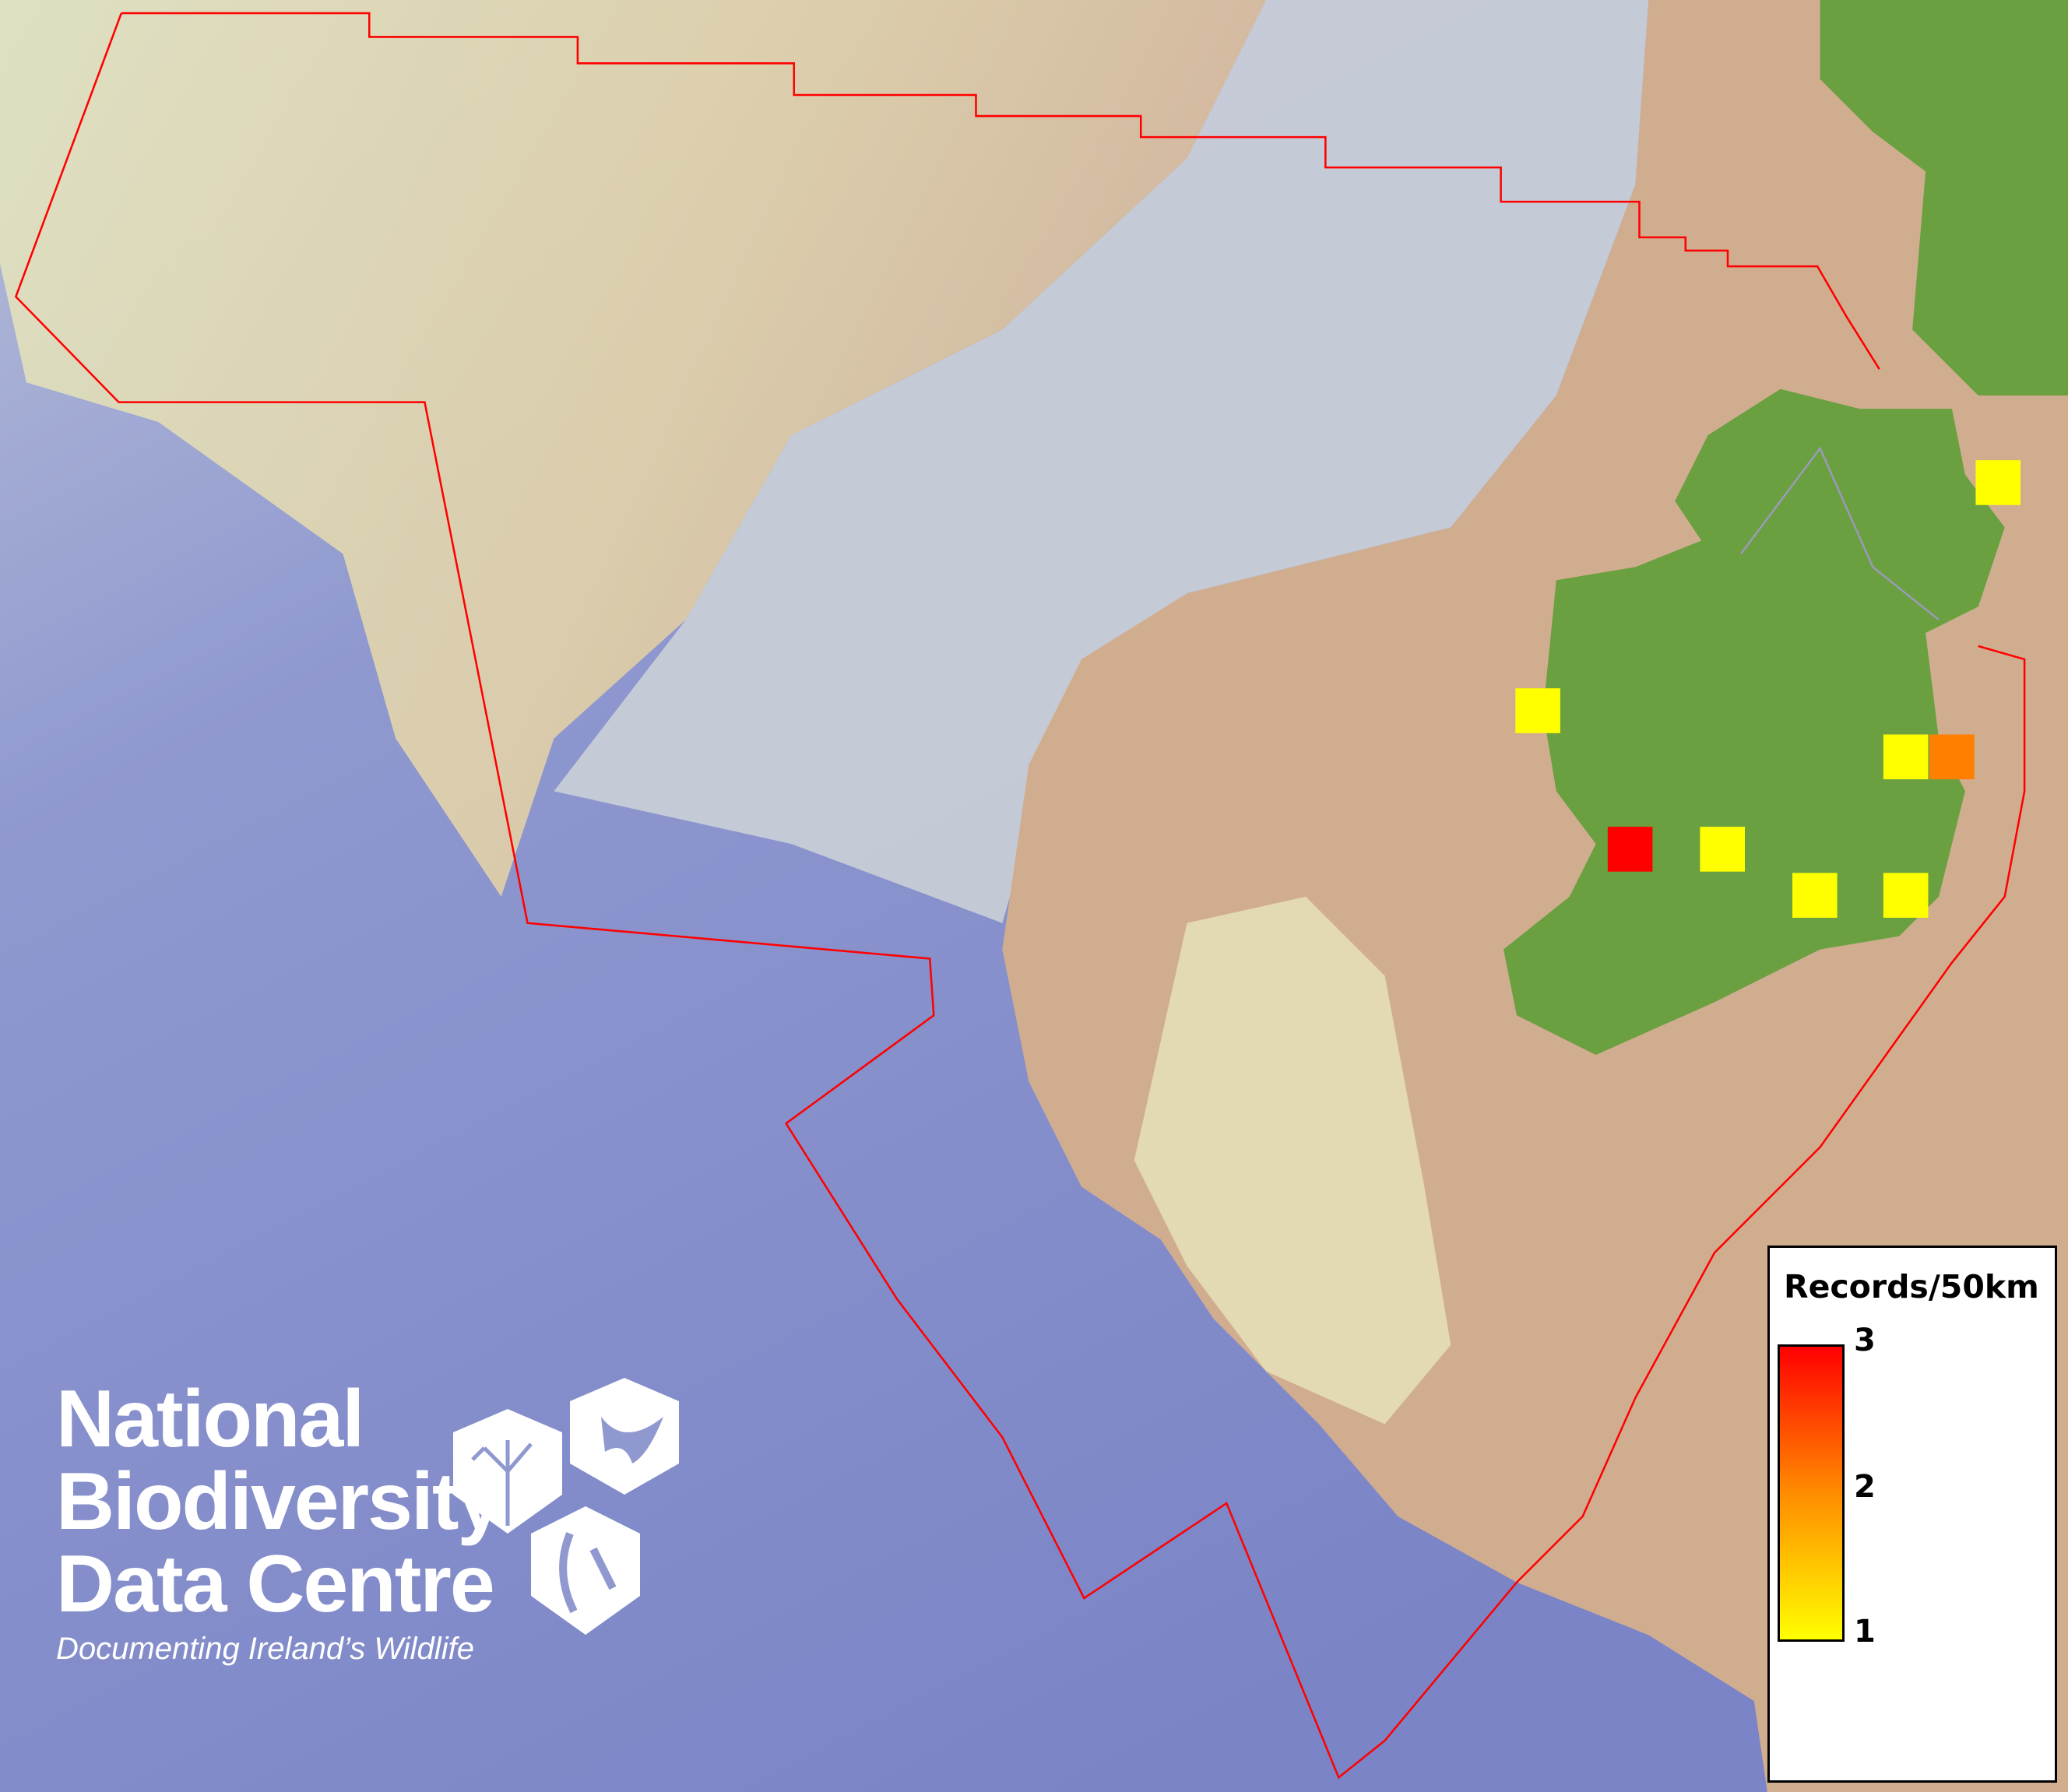 This screenshot has height=1792, width=2068. I want to click on logo-text-line3: Data Centre, so click(275, 1584).